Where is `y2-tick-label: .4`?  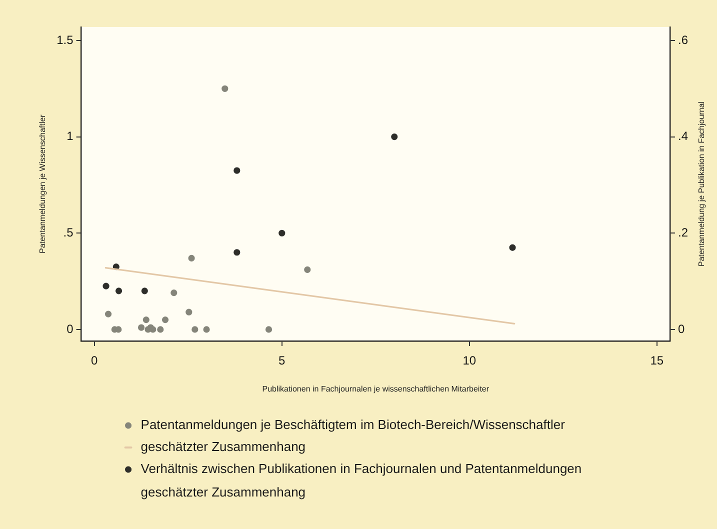 y2-tick-label: .4 is located at coordinates (683, 136).